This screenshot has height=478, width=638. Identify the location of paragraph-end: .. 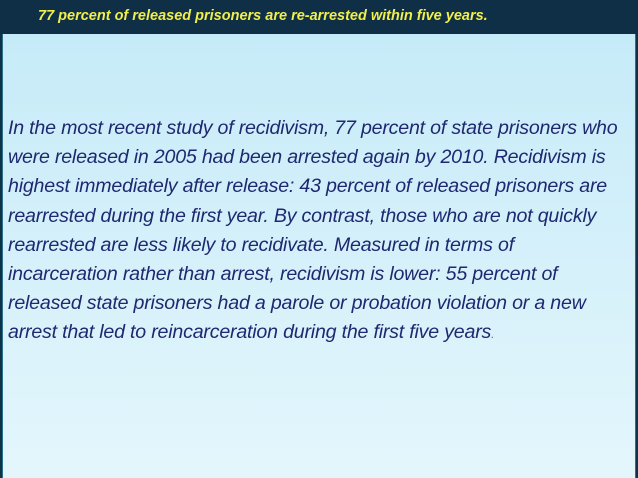
(493, 334).